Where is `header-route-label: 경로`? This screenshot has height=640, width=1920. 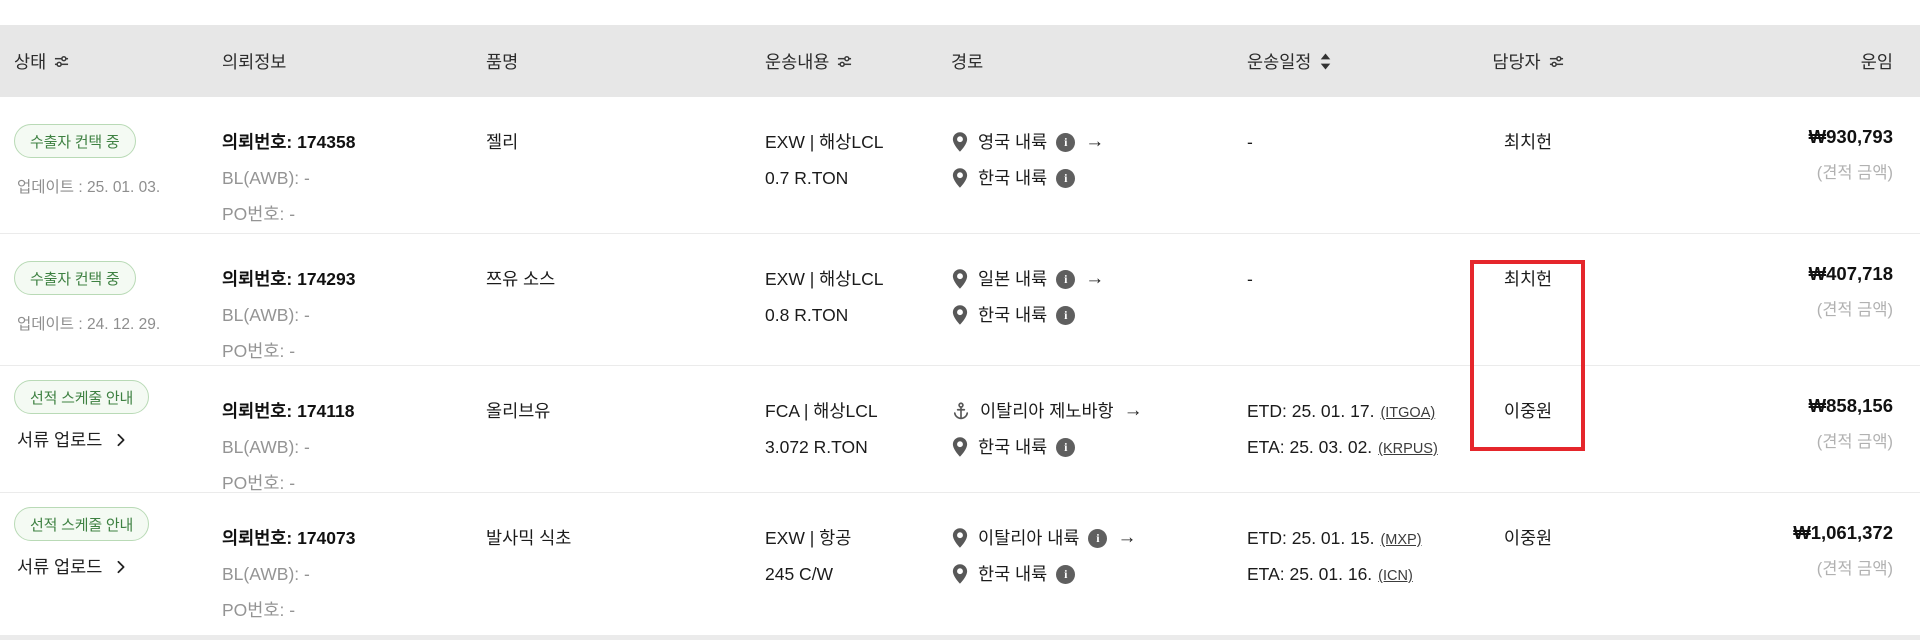 header-route-label: 경로 is located at coordinates (967, 61).